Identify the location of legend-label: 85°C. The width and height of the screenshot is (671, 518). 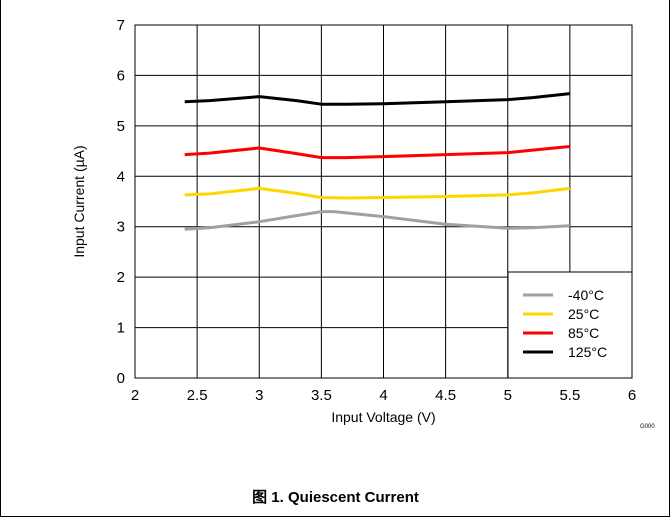
(583, 333).